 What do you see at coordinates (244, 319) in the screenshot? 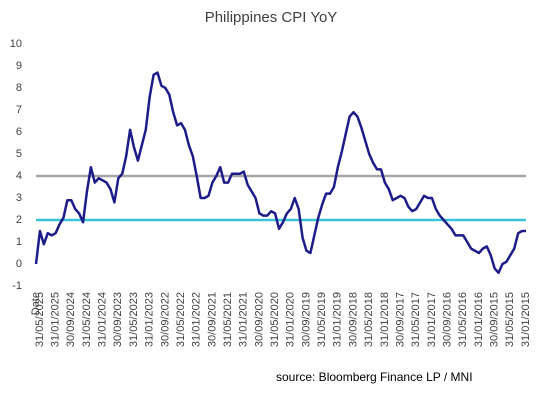
I see `x-tick-label: 31/01/2021` at bounding box center [244, 319].